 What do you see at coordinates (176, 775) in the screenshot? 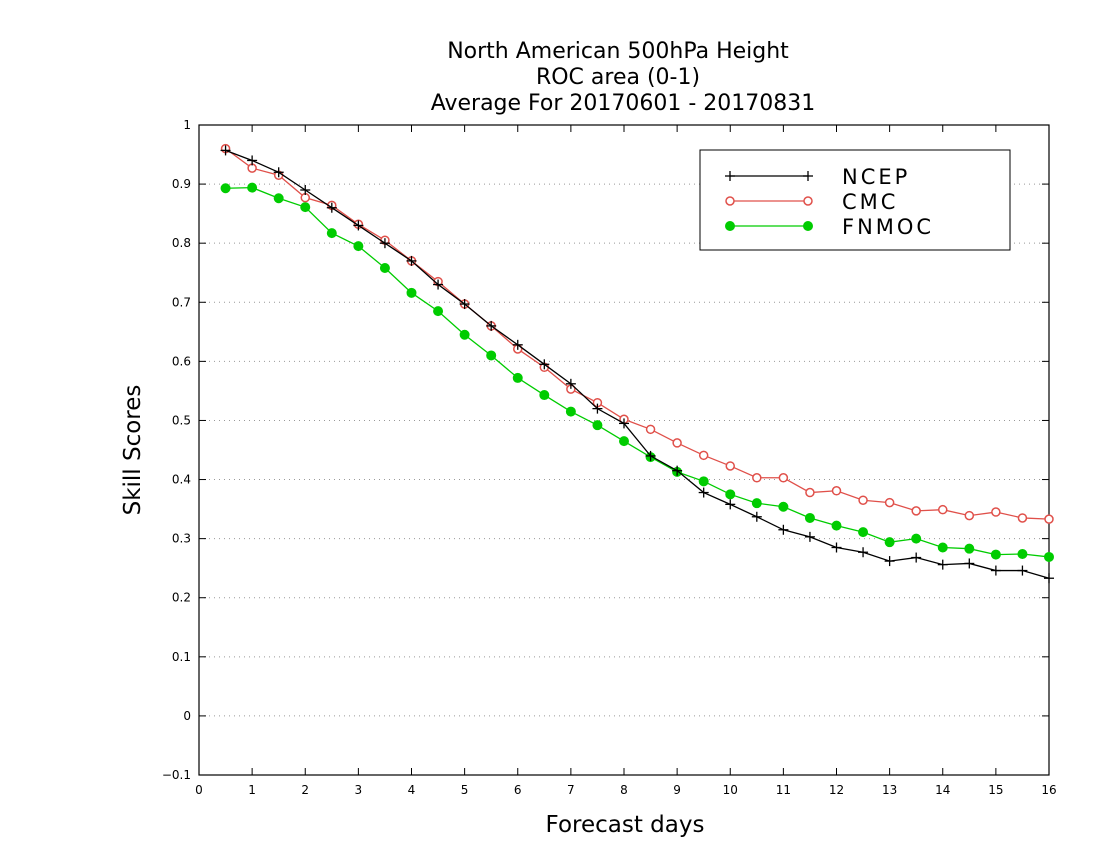
I see `y-tick-label: −0.1` at bounding box center [176, 775].